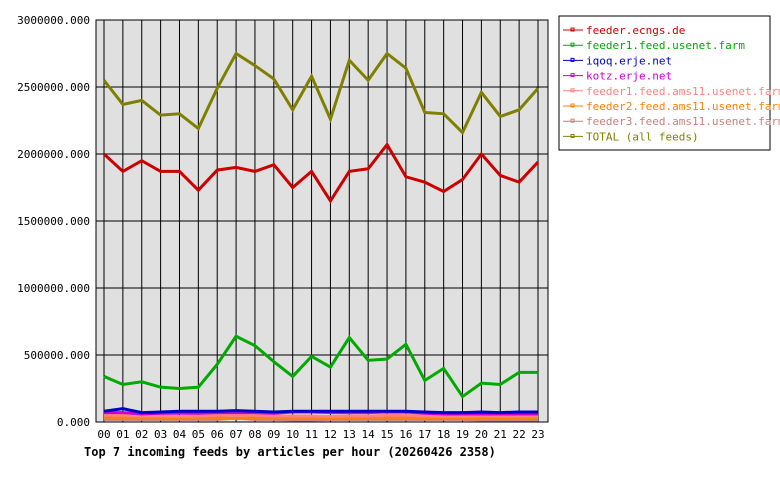 Image resolution: width=780 pixels, height=480 pixels. I want to click on x-tick-label: 07, so click(235, 434).